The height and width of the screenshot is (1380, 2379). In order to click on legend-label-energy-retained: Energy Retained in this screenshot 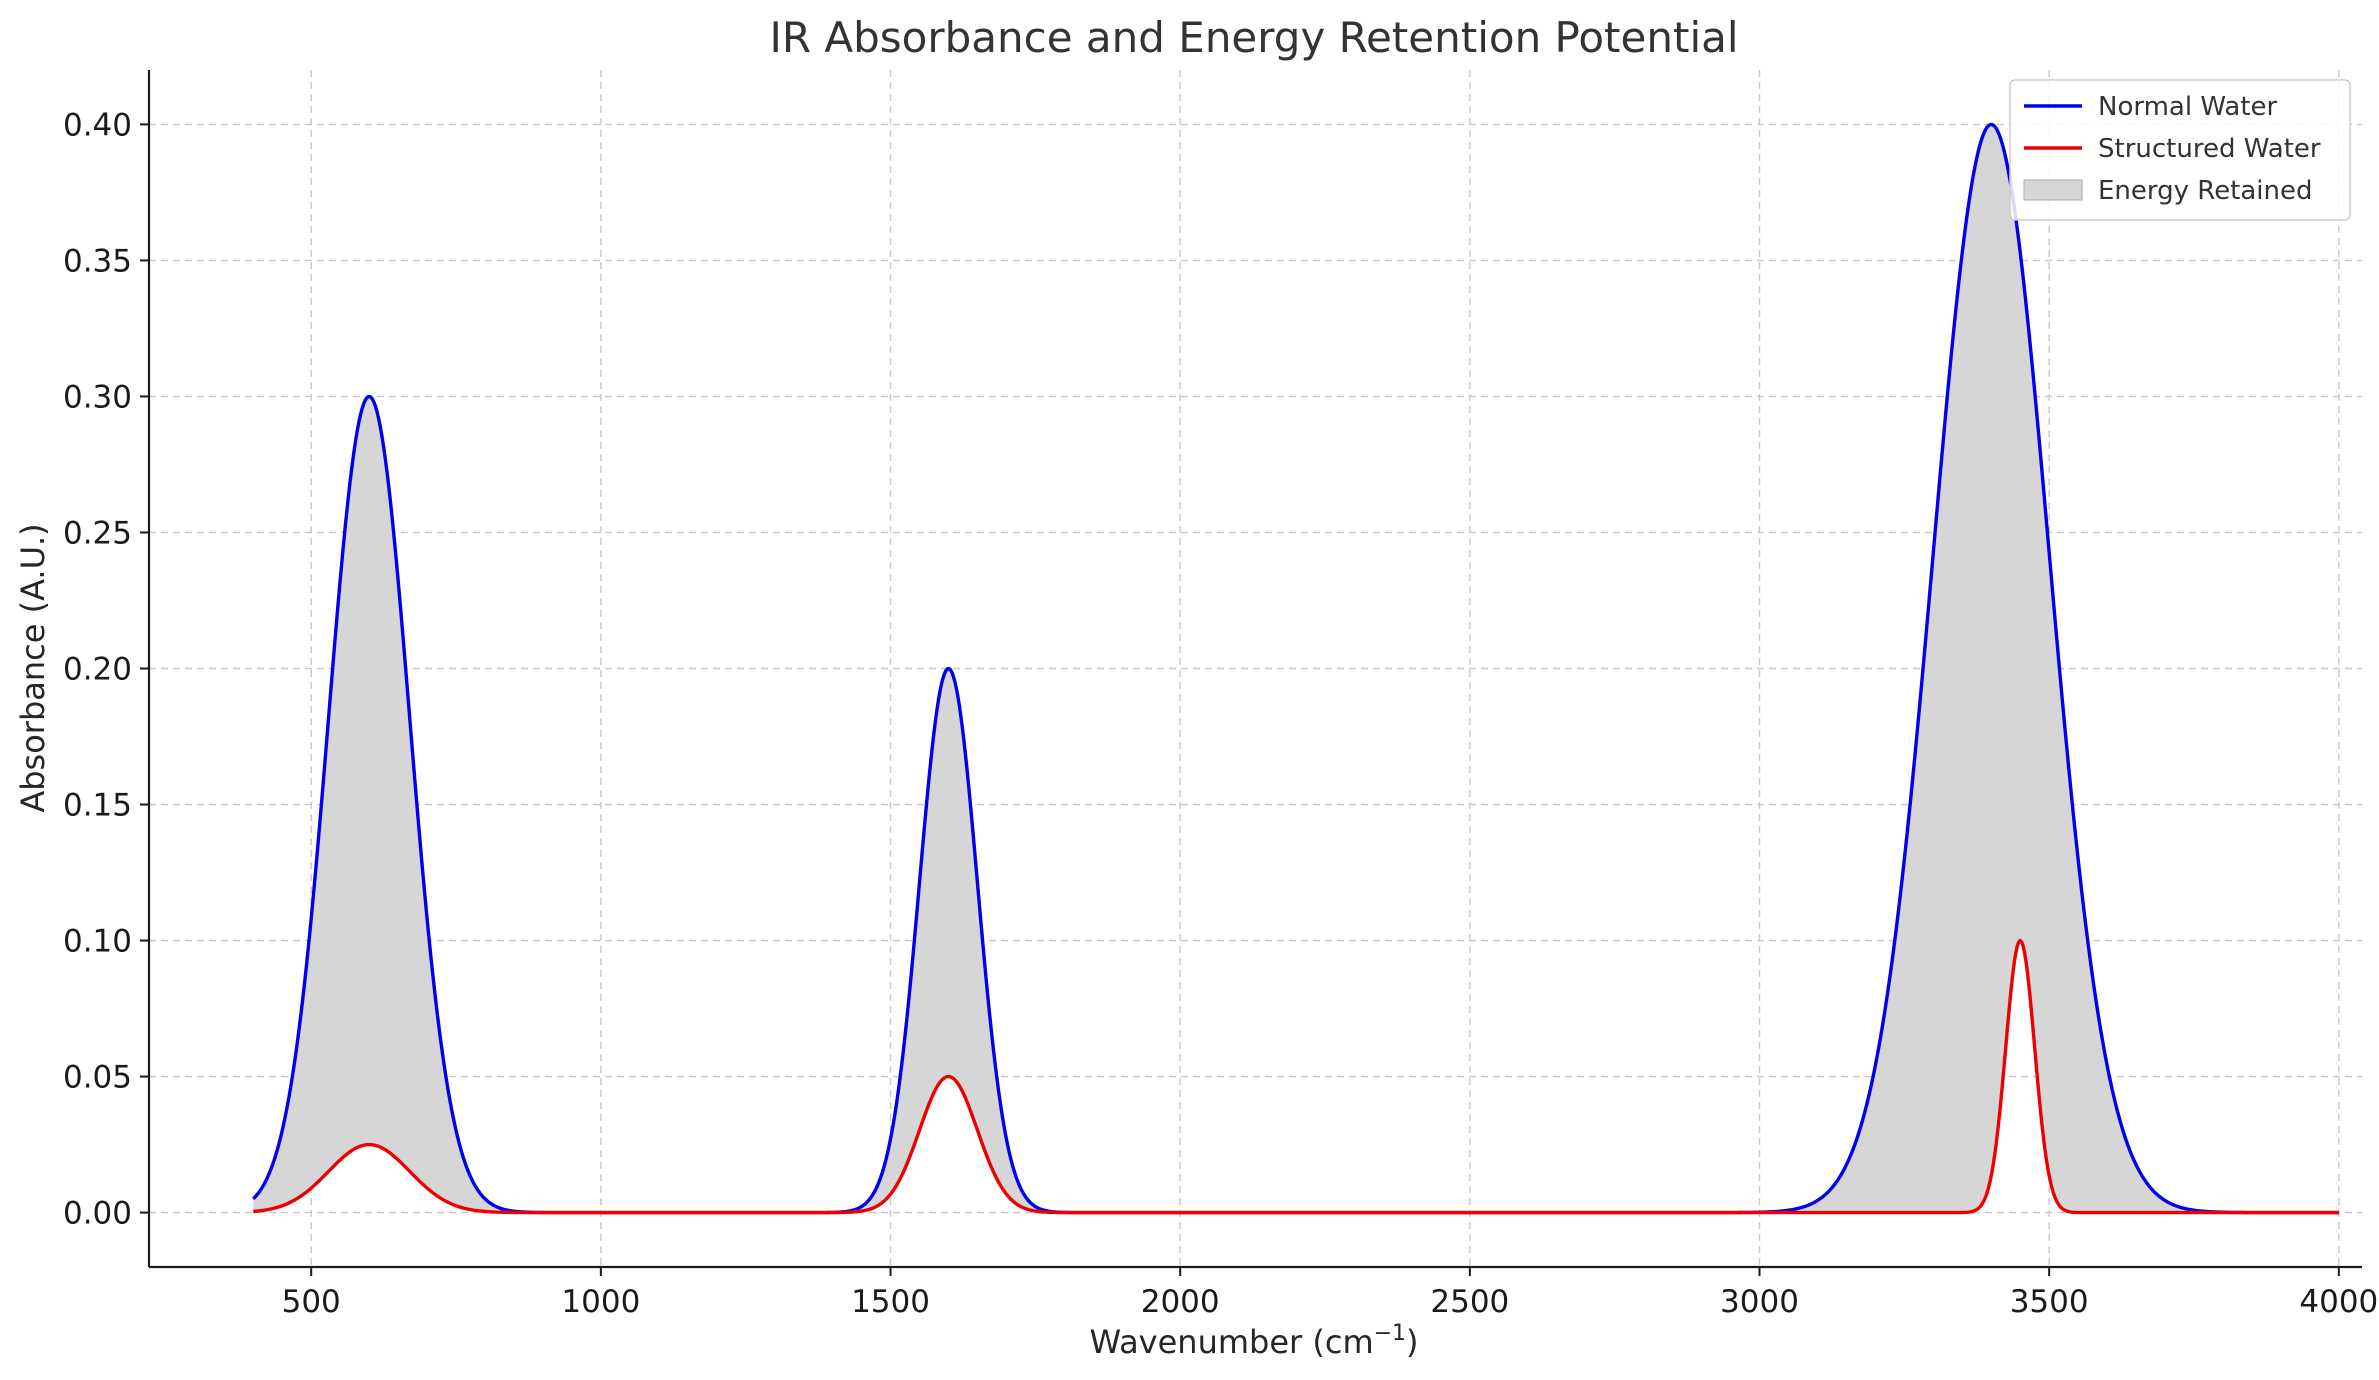, I will do `click(2205, 191)`.